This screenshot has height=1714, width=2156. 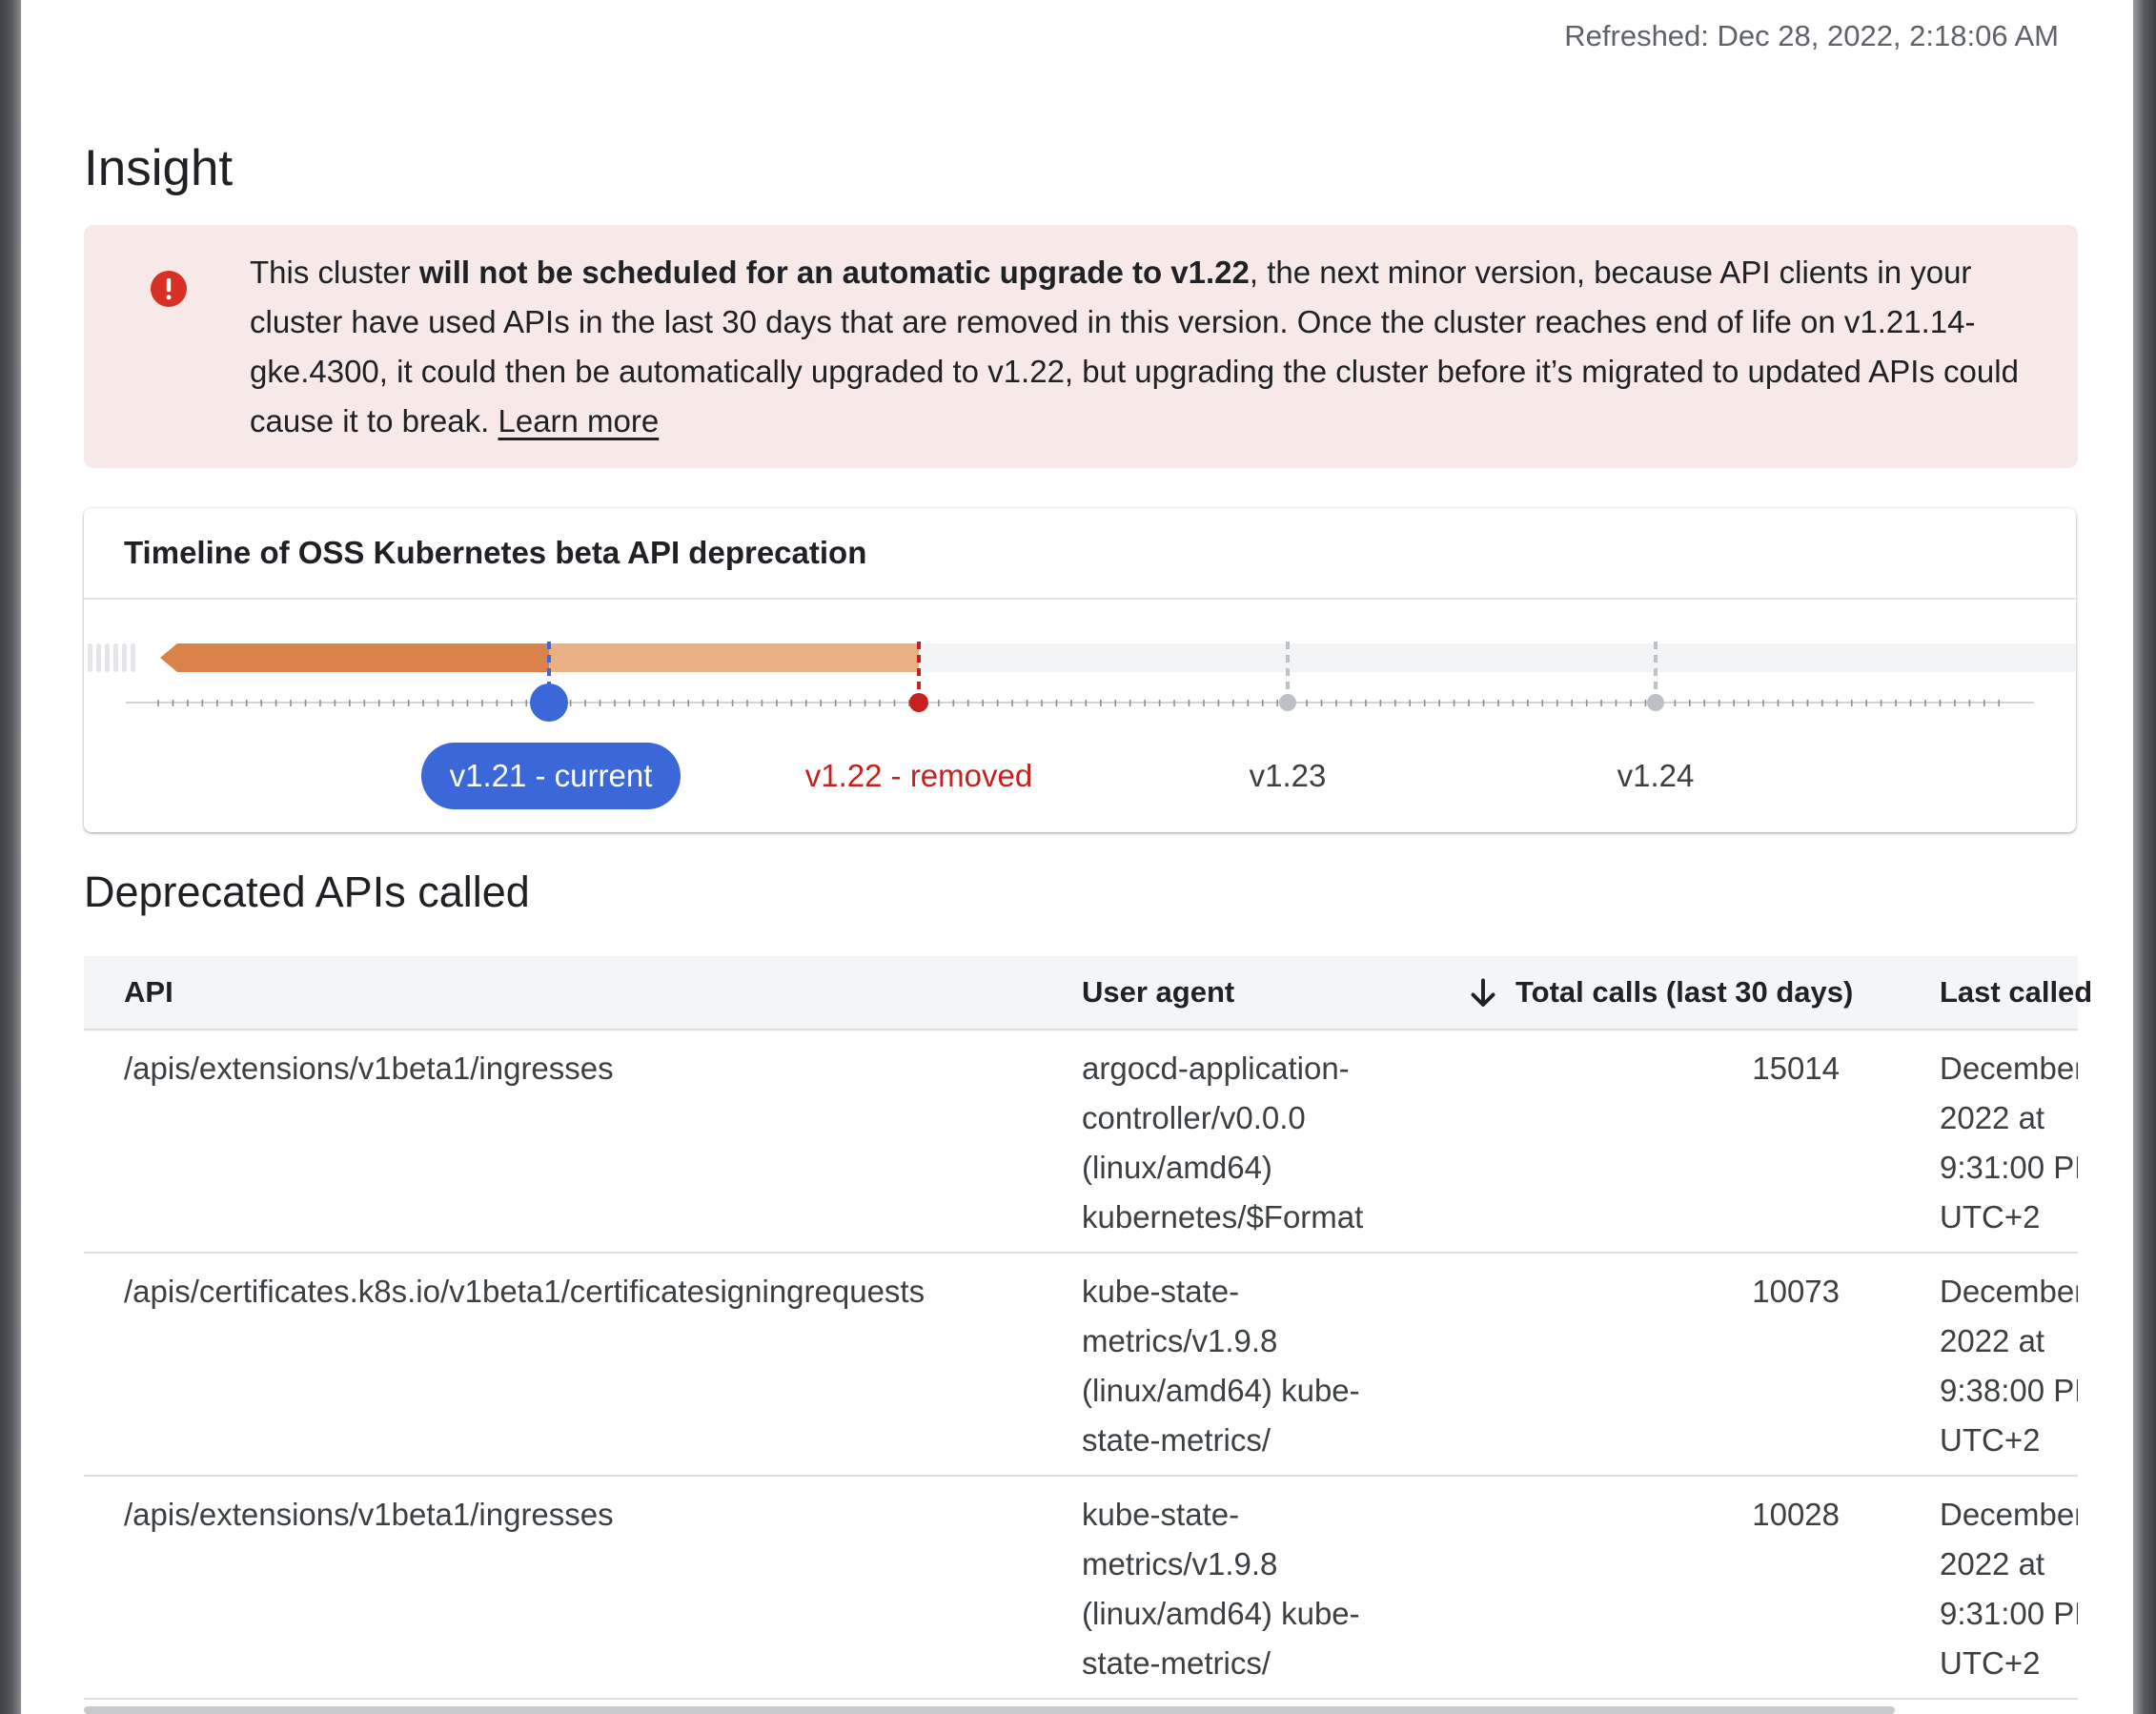 I want to click on version-markers, so click(x=1097, y=682).